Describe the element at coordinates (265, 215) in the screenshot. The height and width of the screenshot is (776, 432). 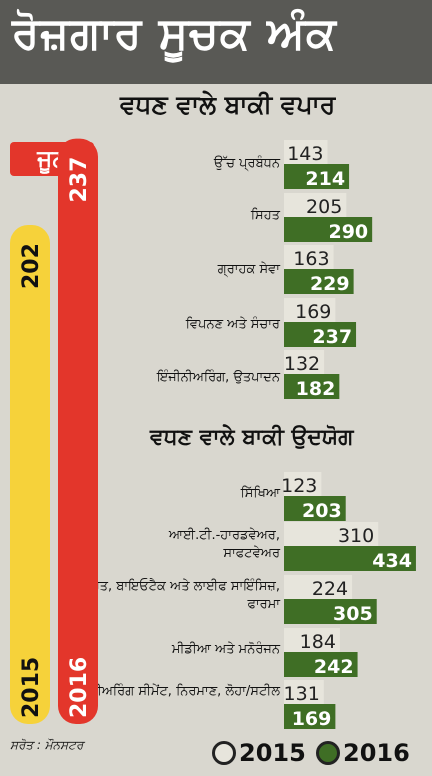
I see `trade-label-1: ਸਿਹਤ` at that location.